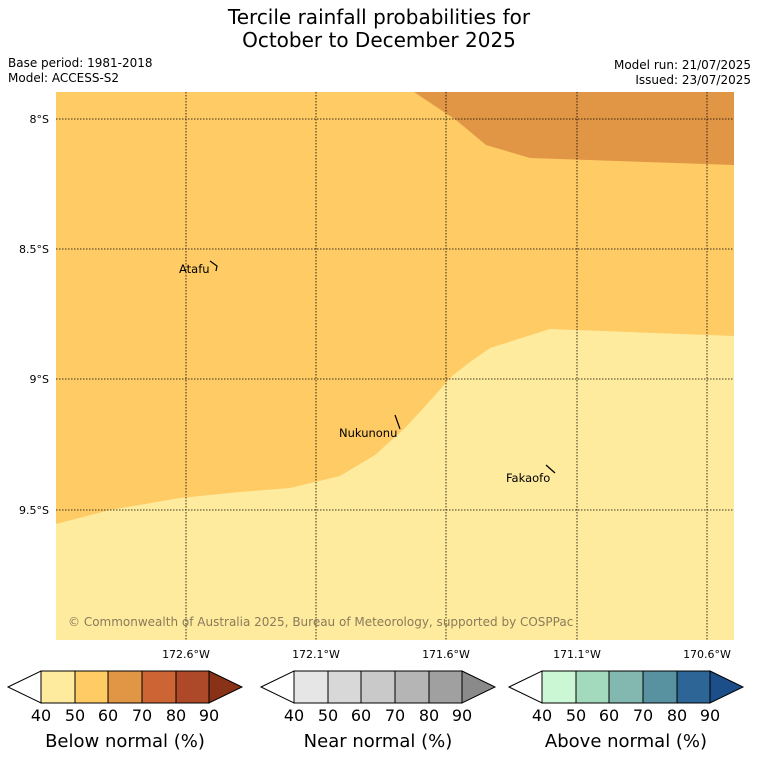 The height and width of the screenshot is (781, 758). What do you see at coordinates (316, 654) in the screenshot?
I see `lon-label-172-1w: 172.1°W` at bounding box center [316, 654].